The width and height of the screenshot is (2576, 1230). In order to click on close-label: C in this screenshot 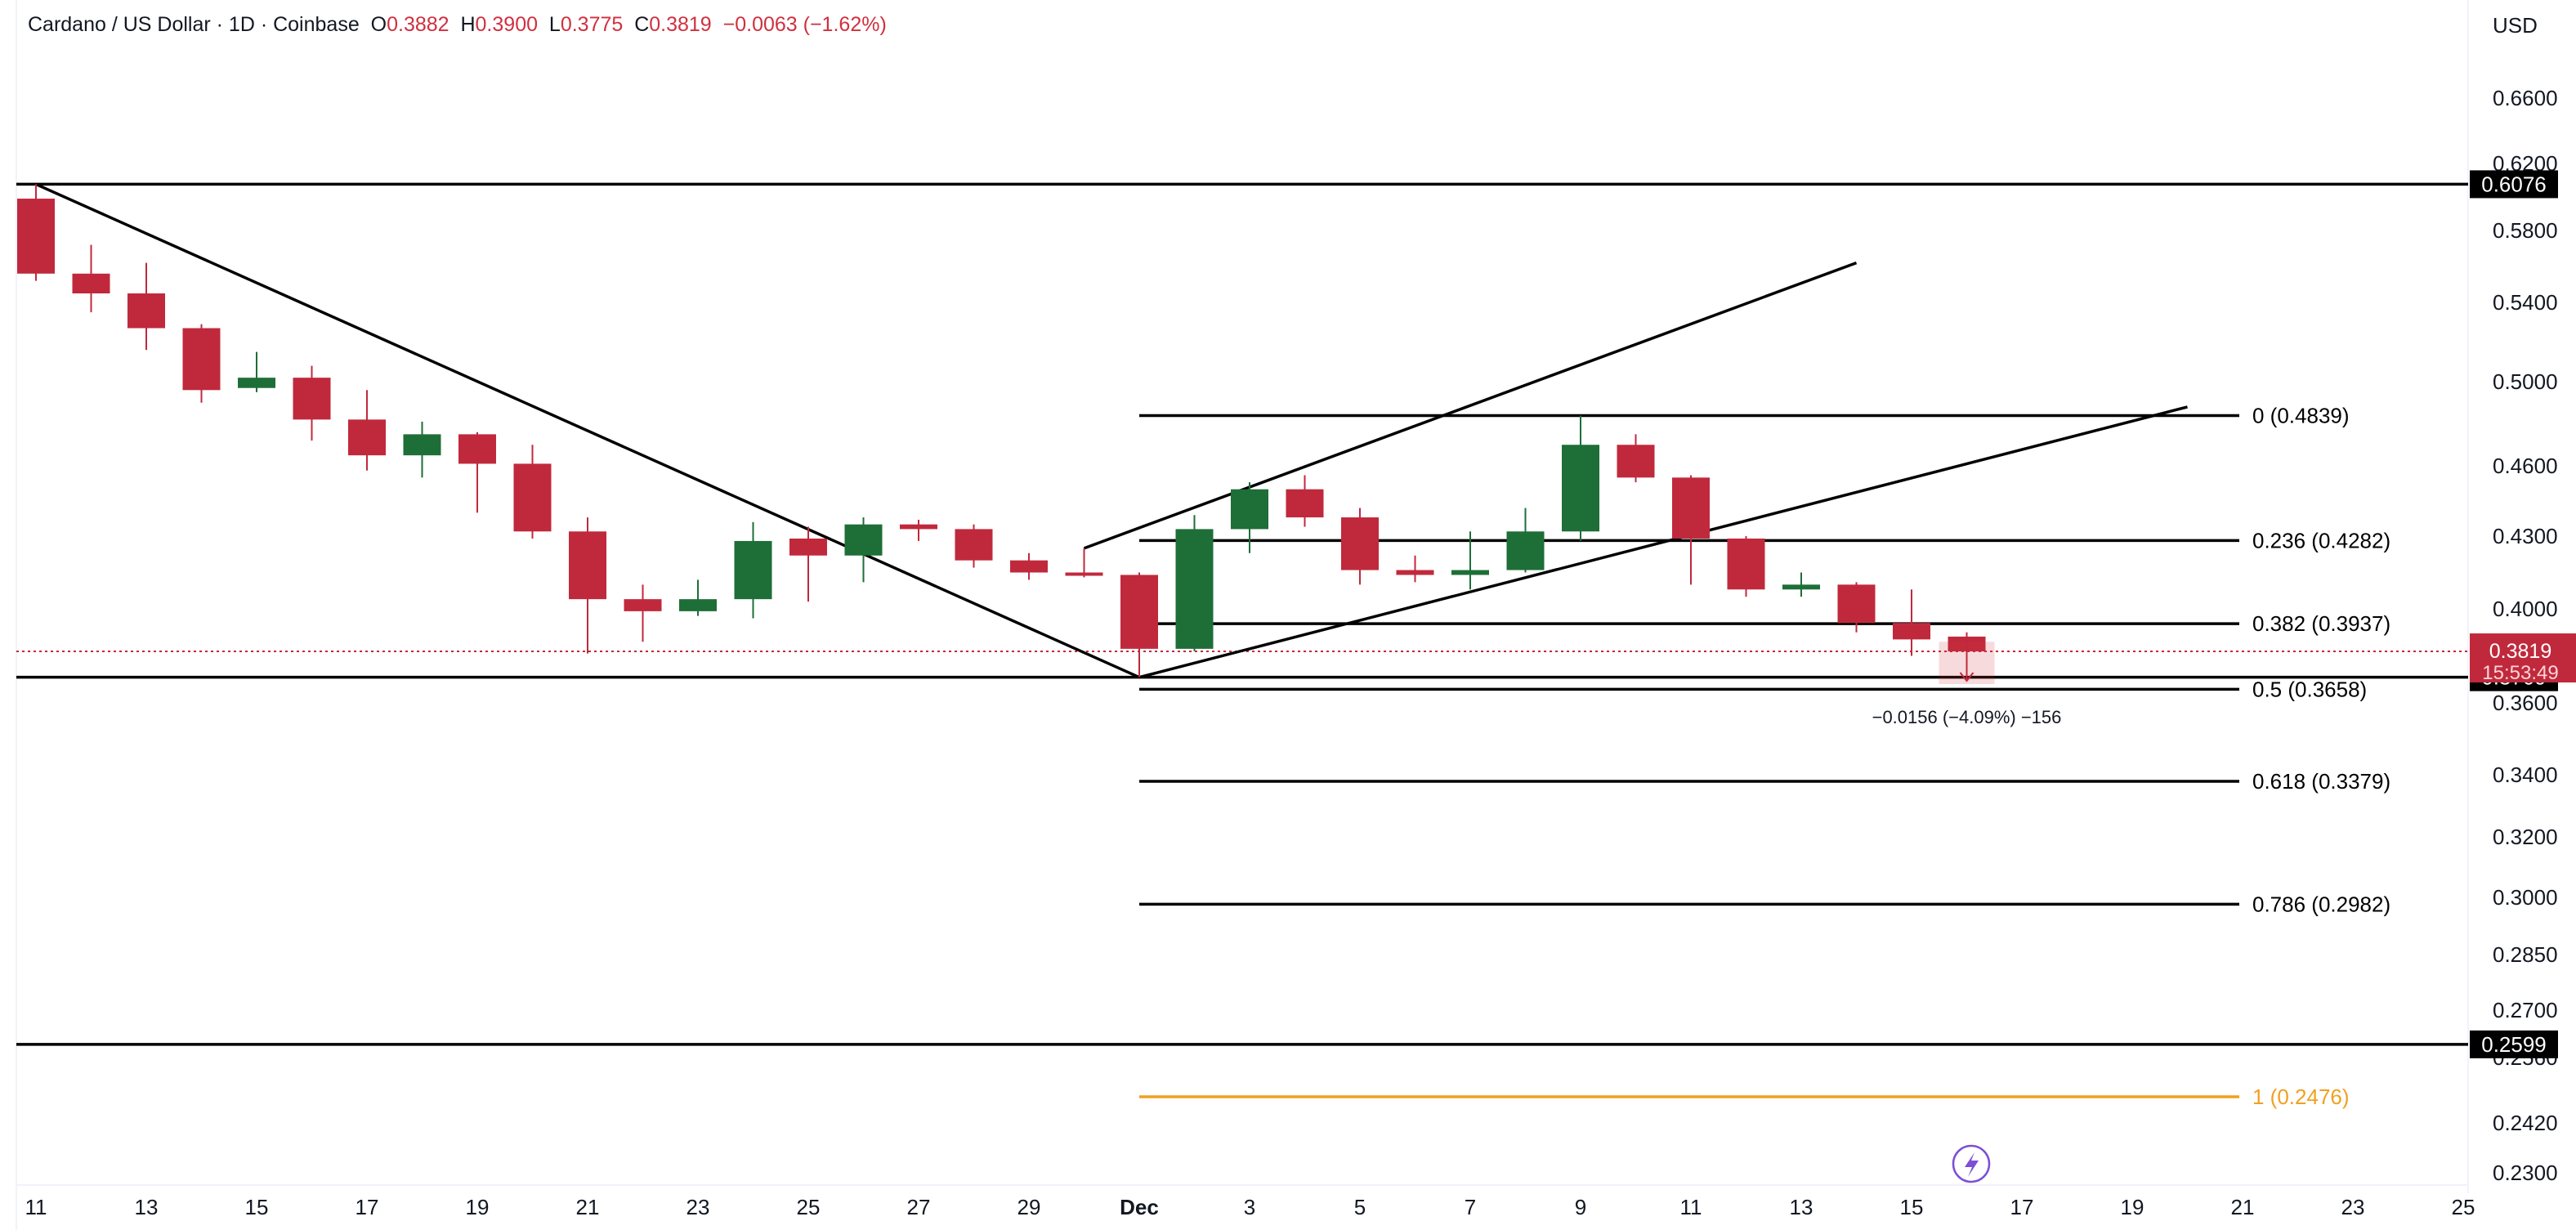, I will do `click(642, 25)`.